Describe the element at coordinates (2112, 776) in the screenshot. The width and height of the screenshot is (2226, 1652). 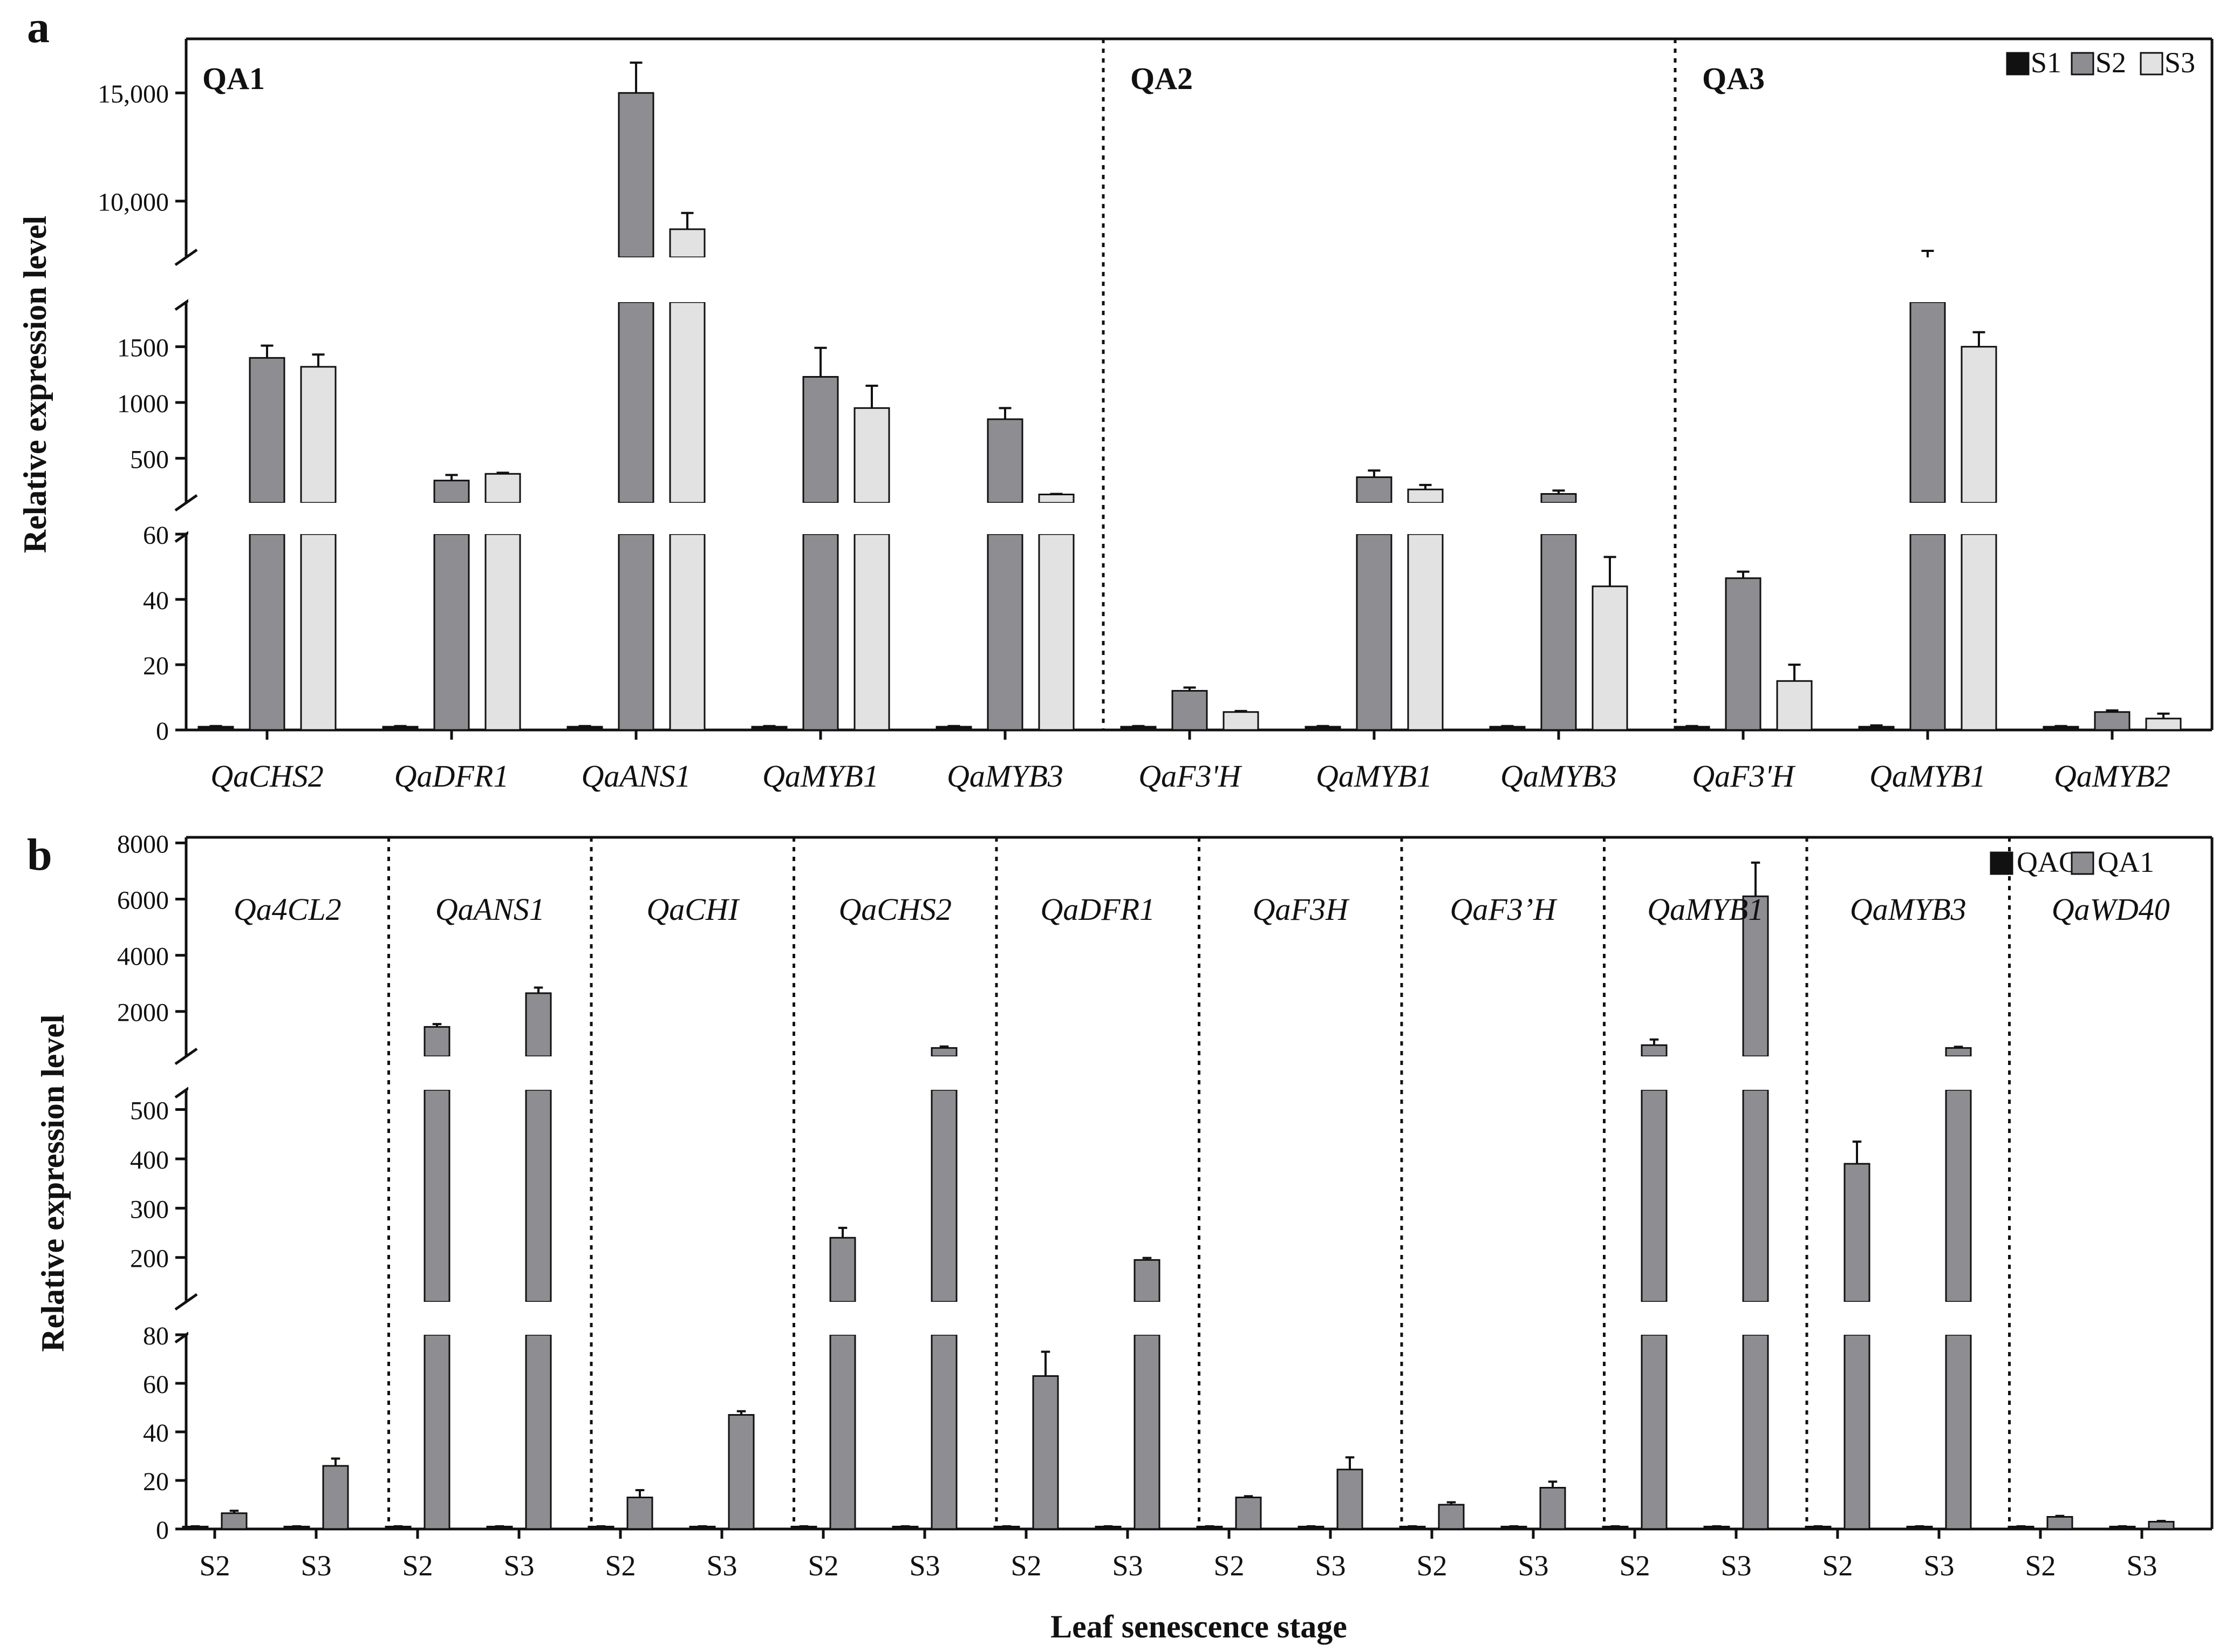
I see `x-tick-label: QaMYB2` at that location.